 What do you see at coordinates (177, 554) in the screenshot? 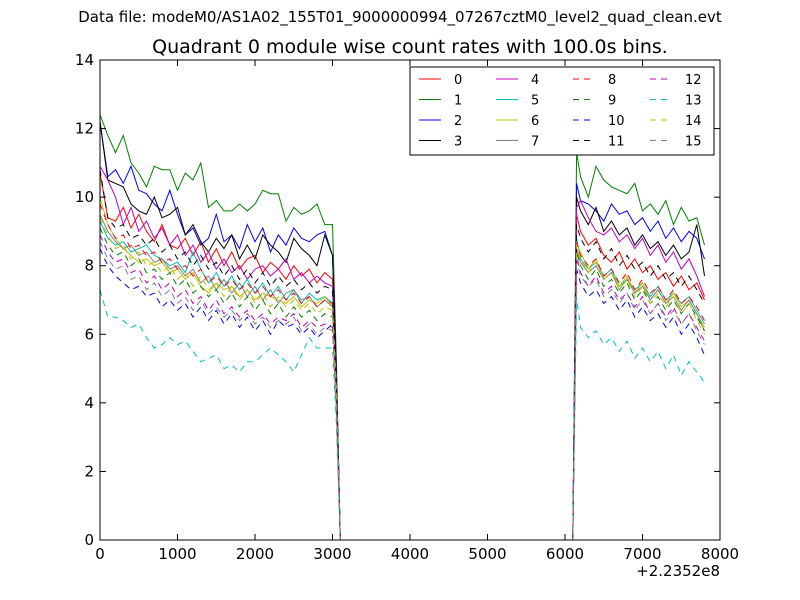
I see `x-tick-label: 1000` at bounding box center [177, 554].